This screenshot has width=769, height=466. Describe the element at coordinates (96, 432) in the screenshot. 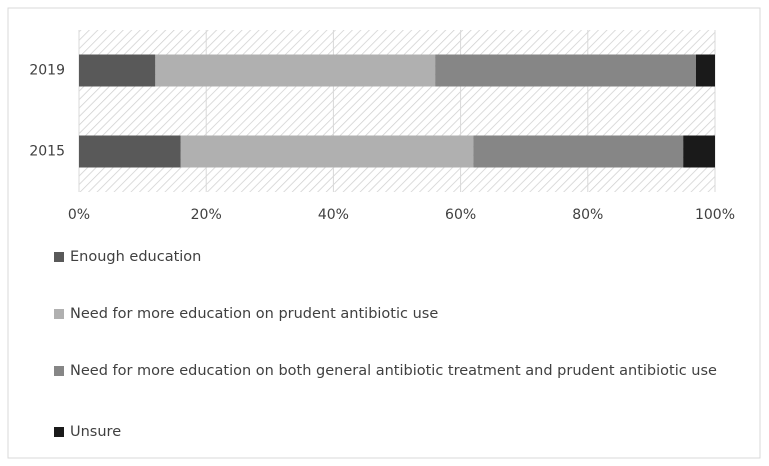

I see `legend-label: Unsure` at that location.